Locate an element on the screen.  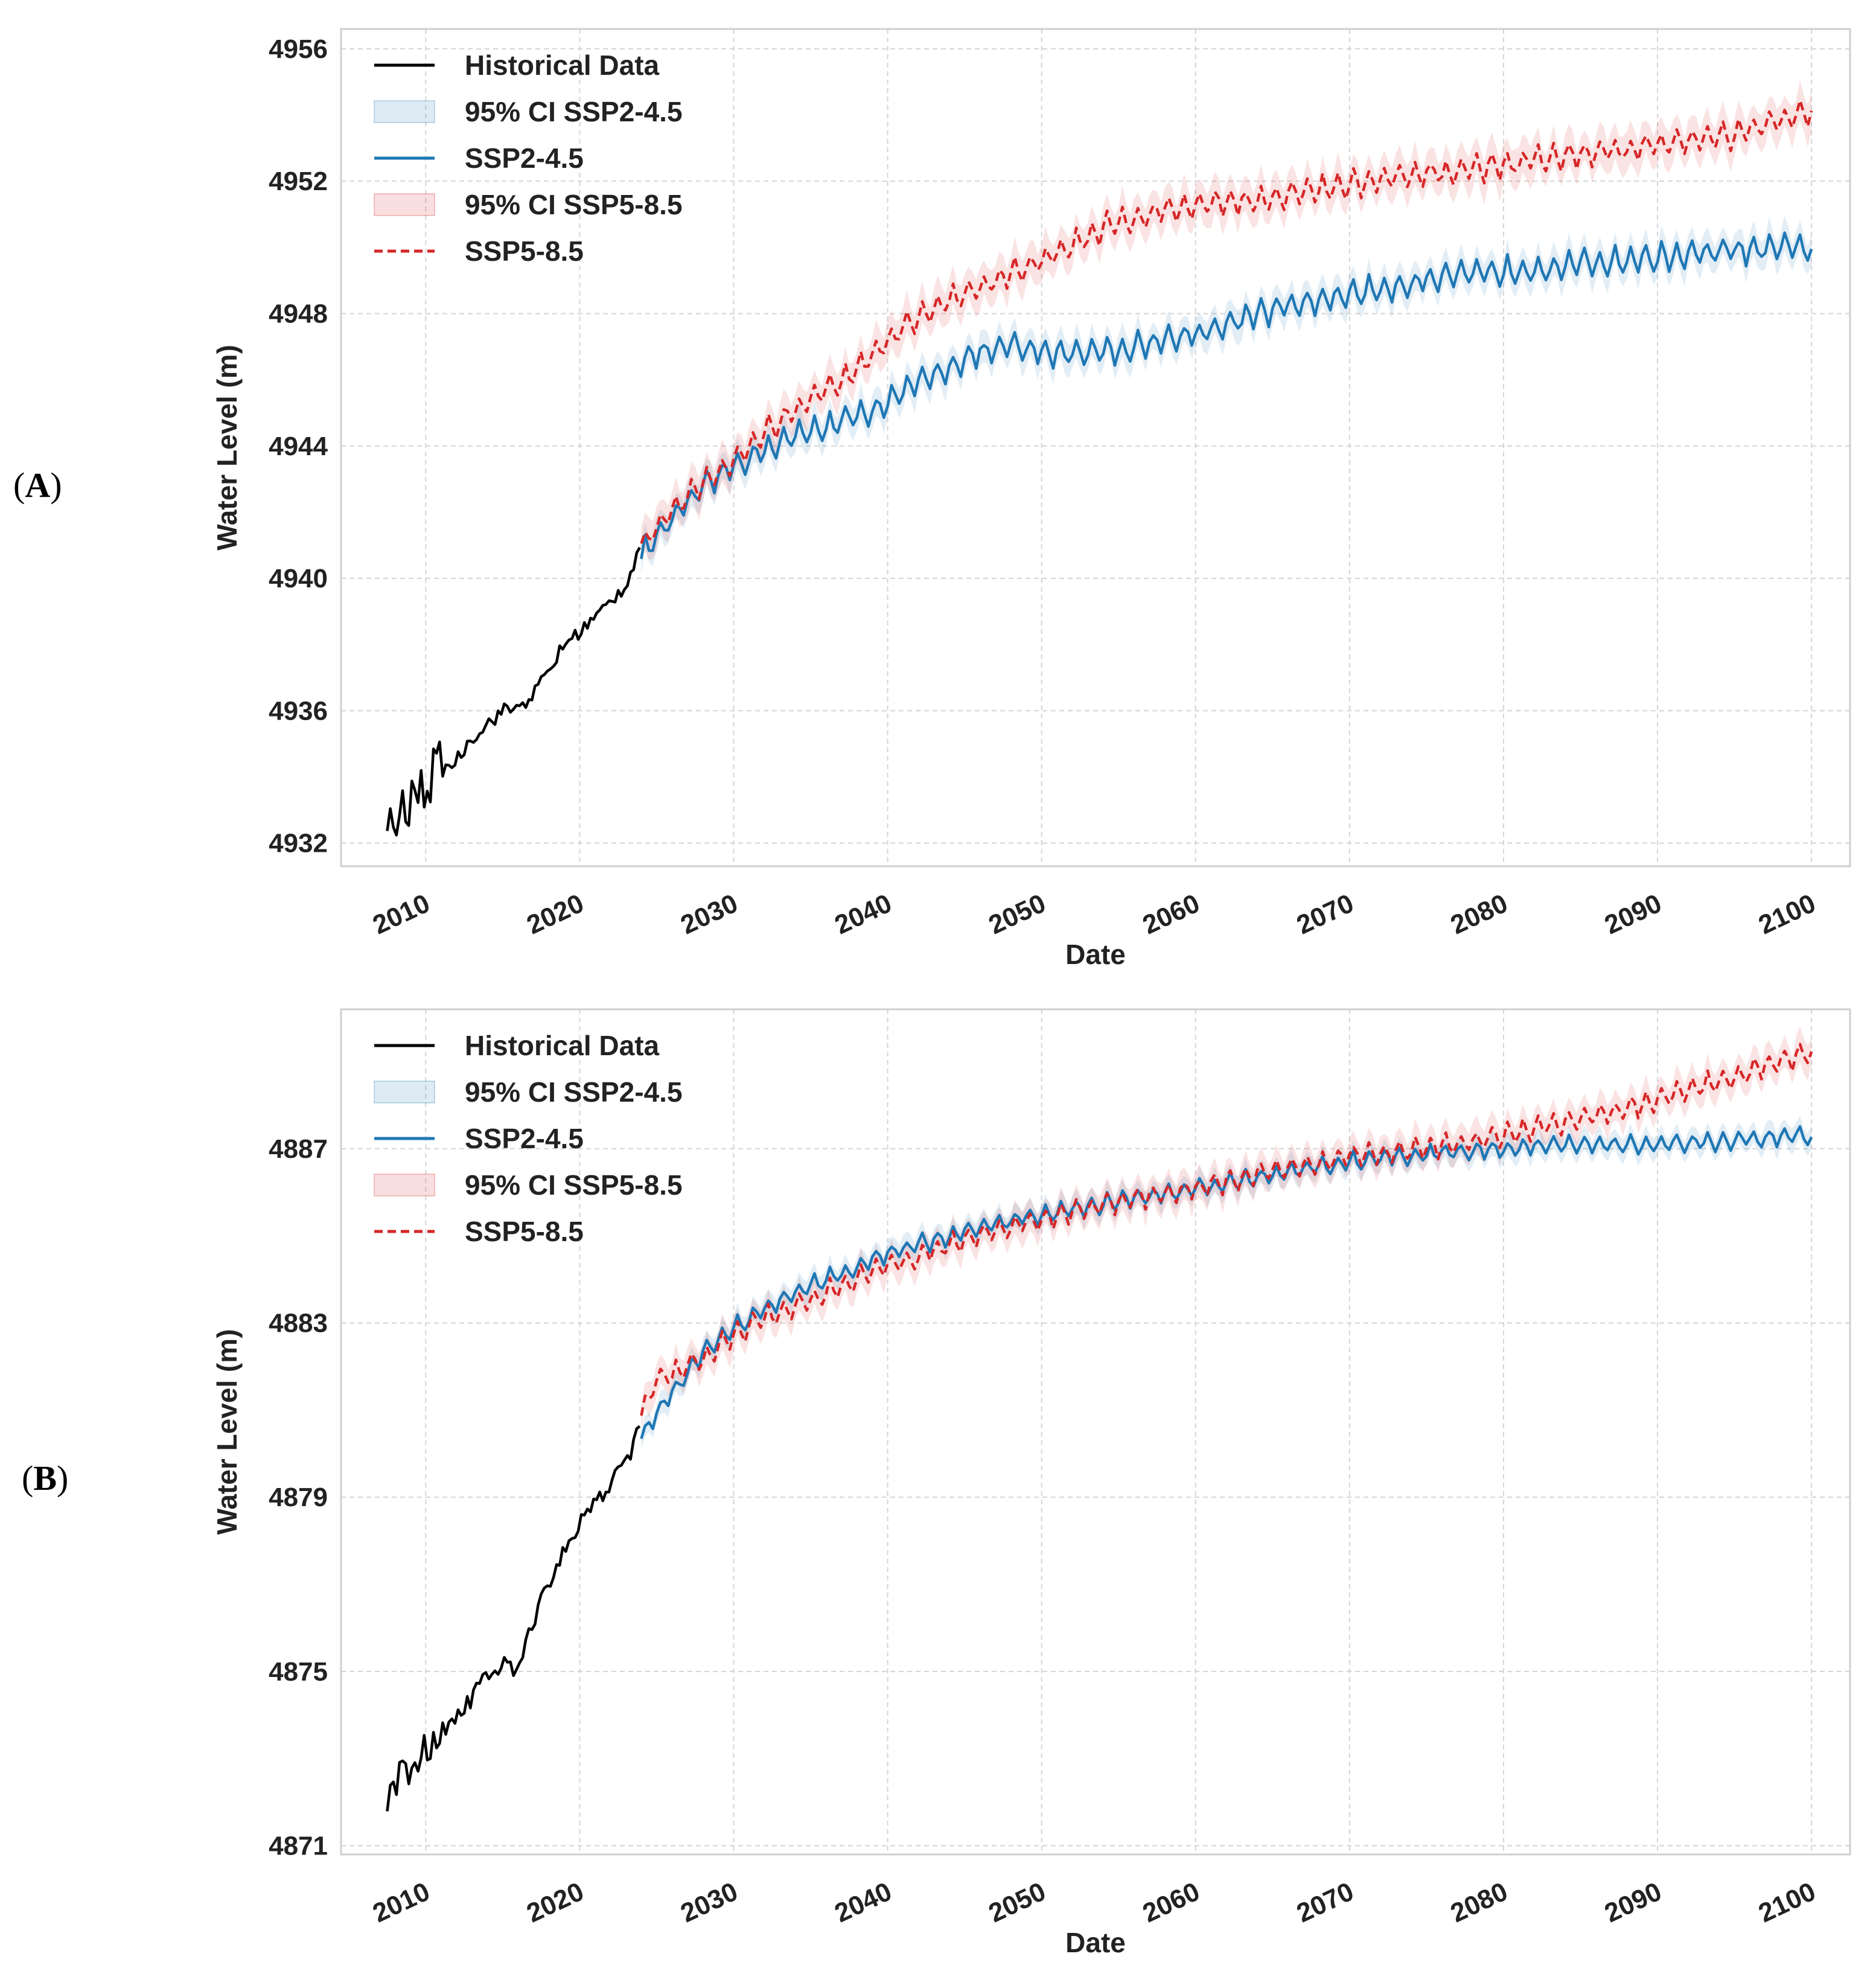
panel-b-legend-swatch-ci-ssp585 is located at coordinates (404, 1185).